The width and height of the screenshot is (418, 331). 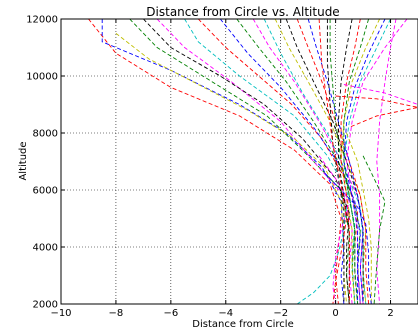 I want to click on x-tick-label: −2, so click(x=280, y=313).